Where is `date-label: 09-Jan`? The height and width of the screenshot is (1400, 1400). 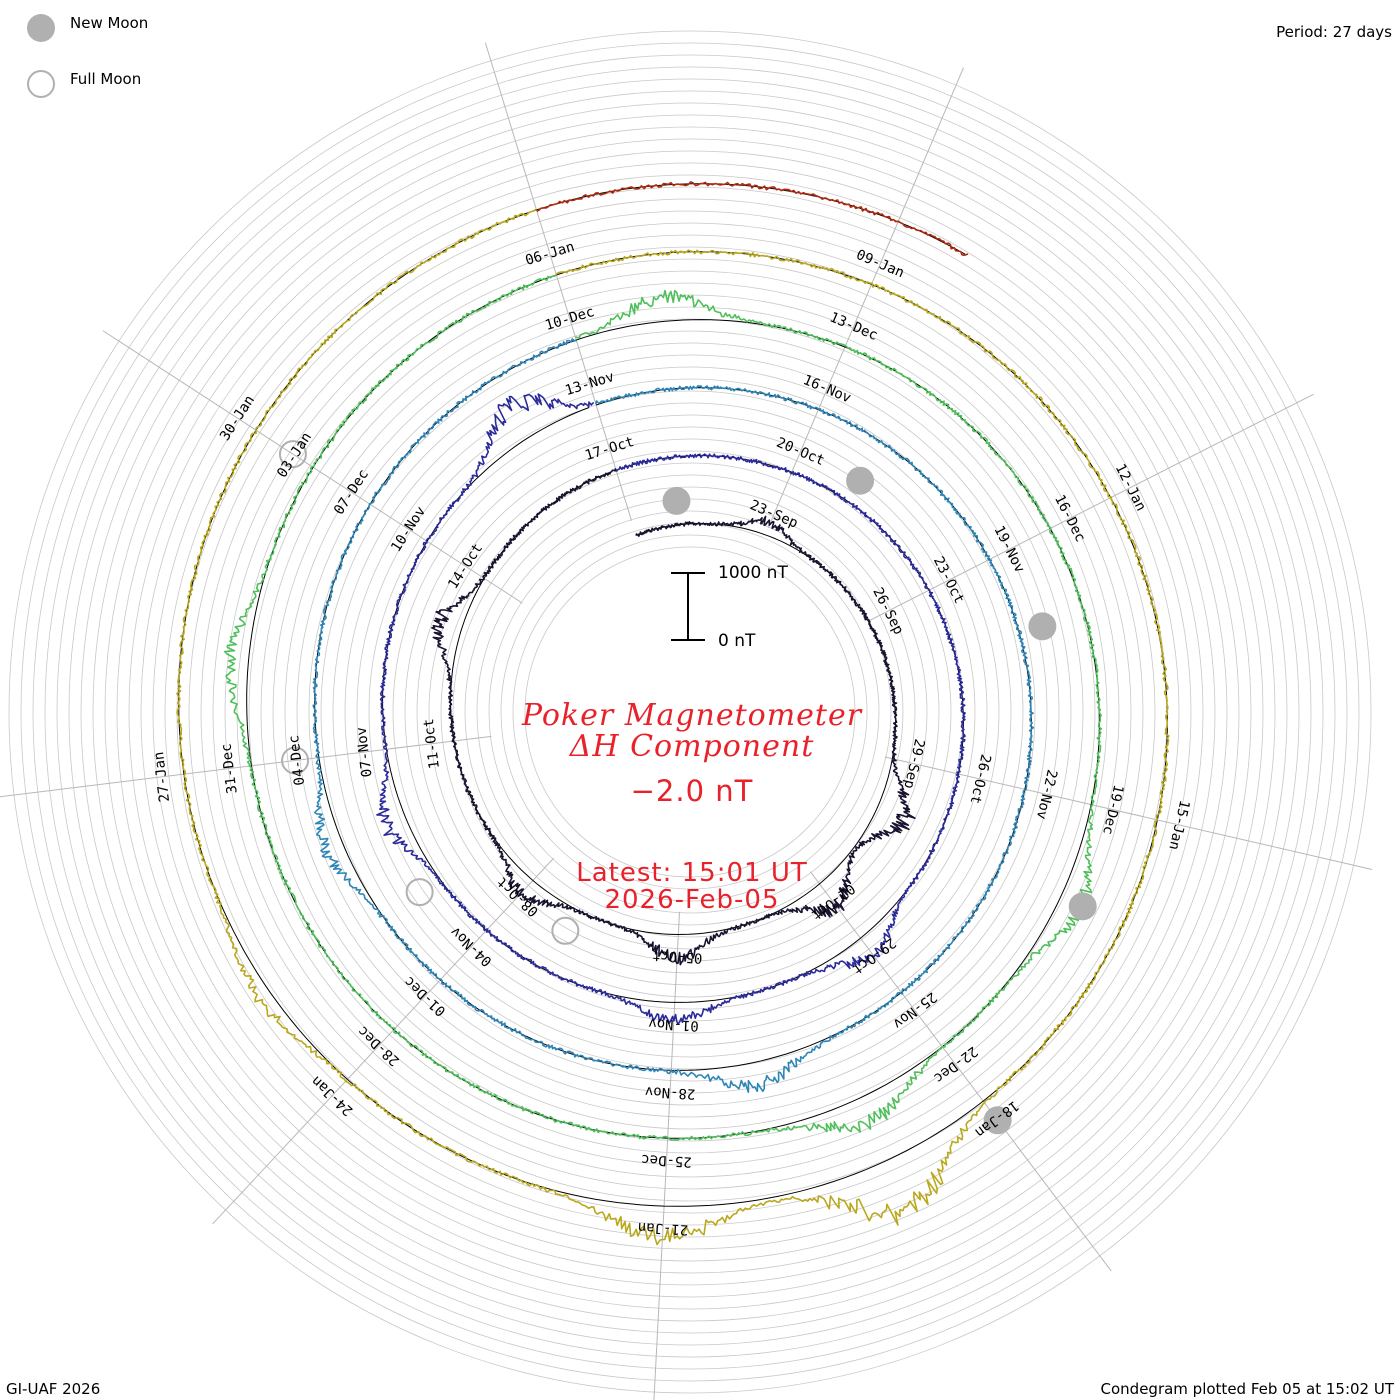
date-label: 09-Jan is located at coordinates (880, 264).